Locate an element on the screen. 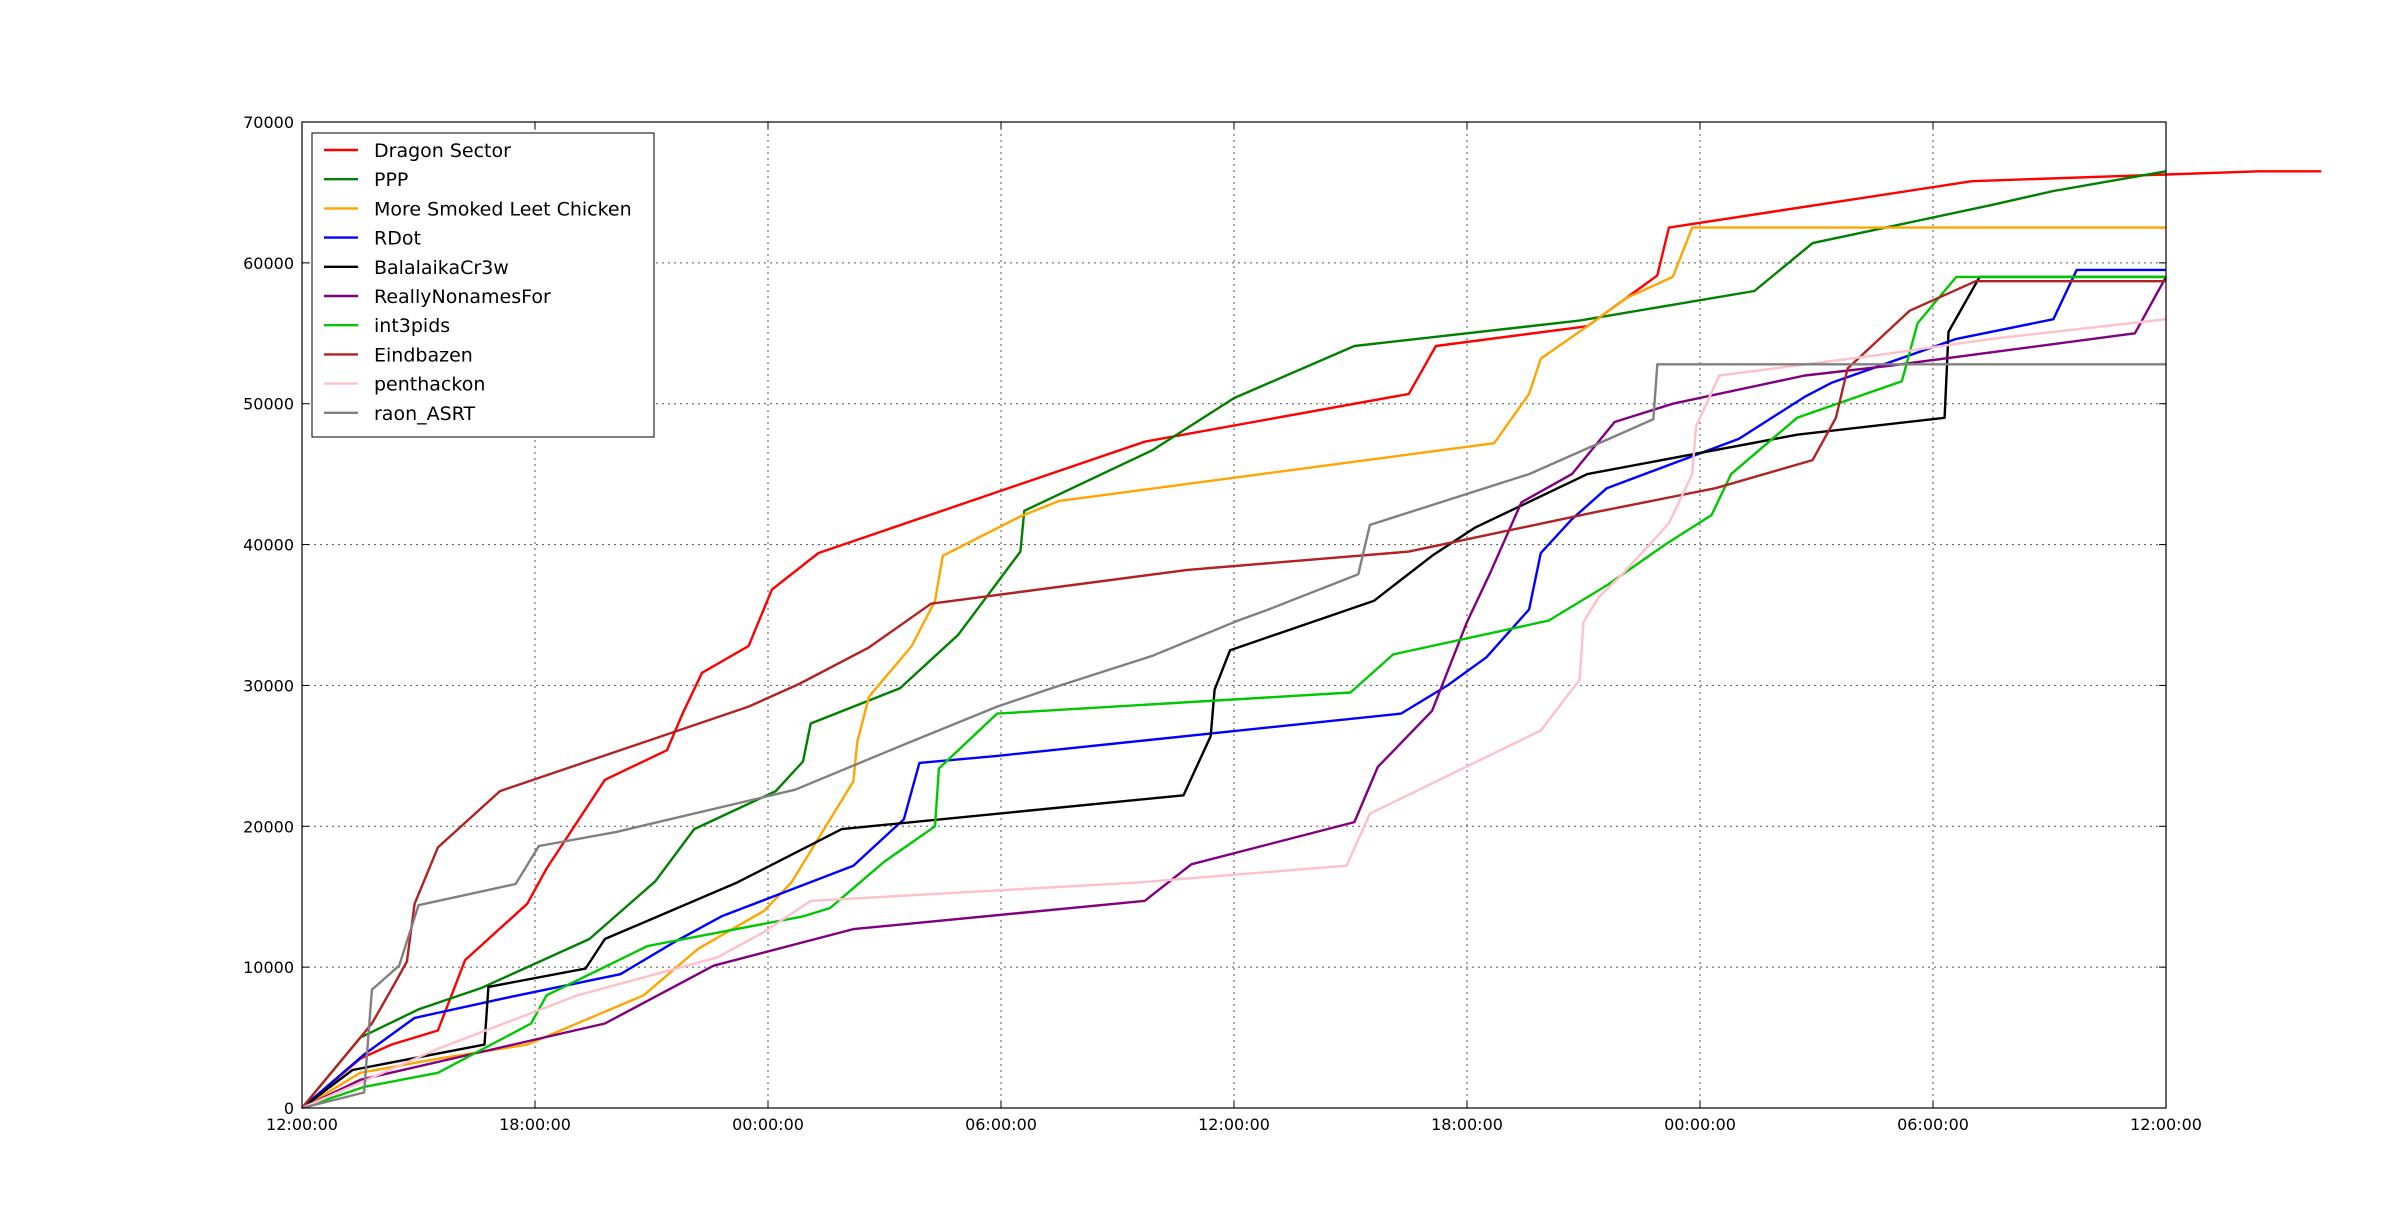  y-tick-label: 20000 is located at coordinates (268, 826).